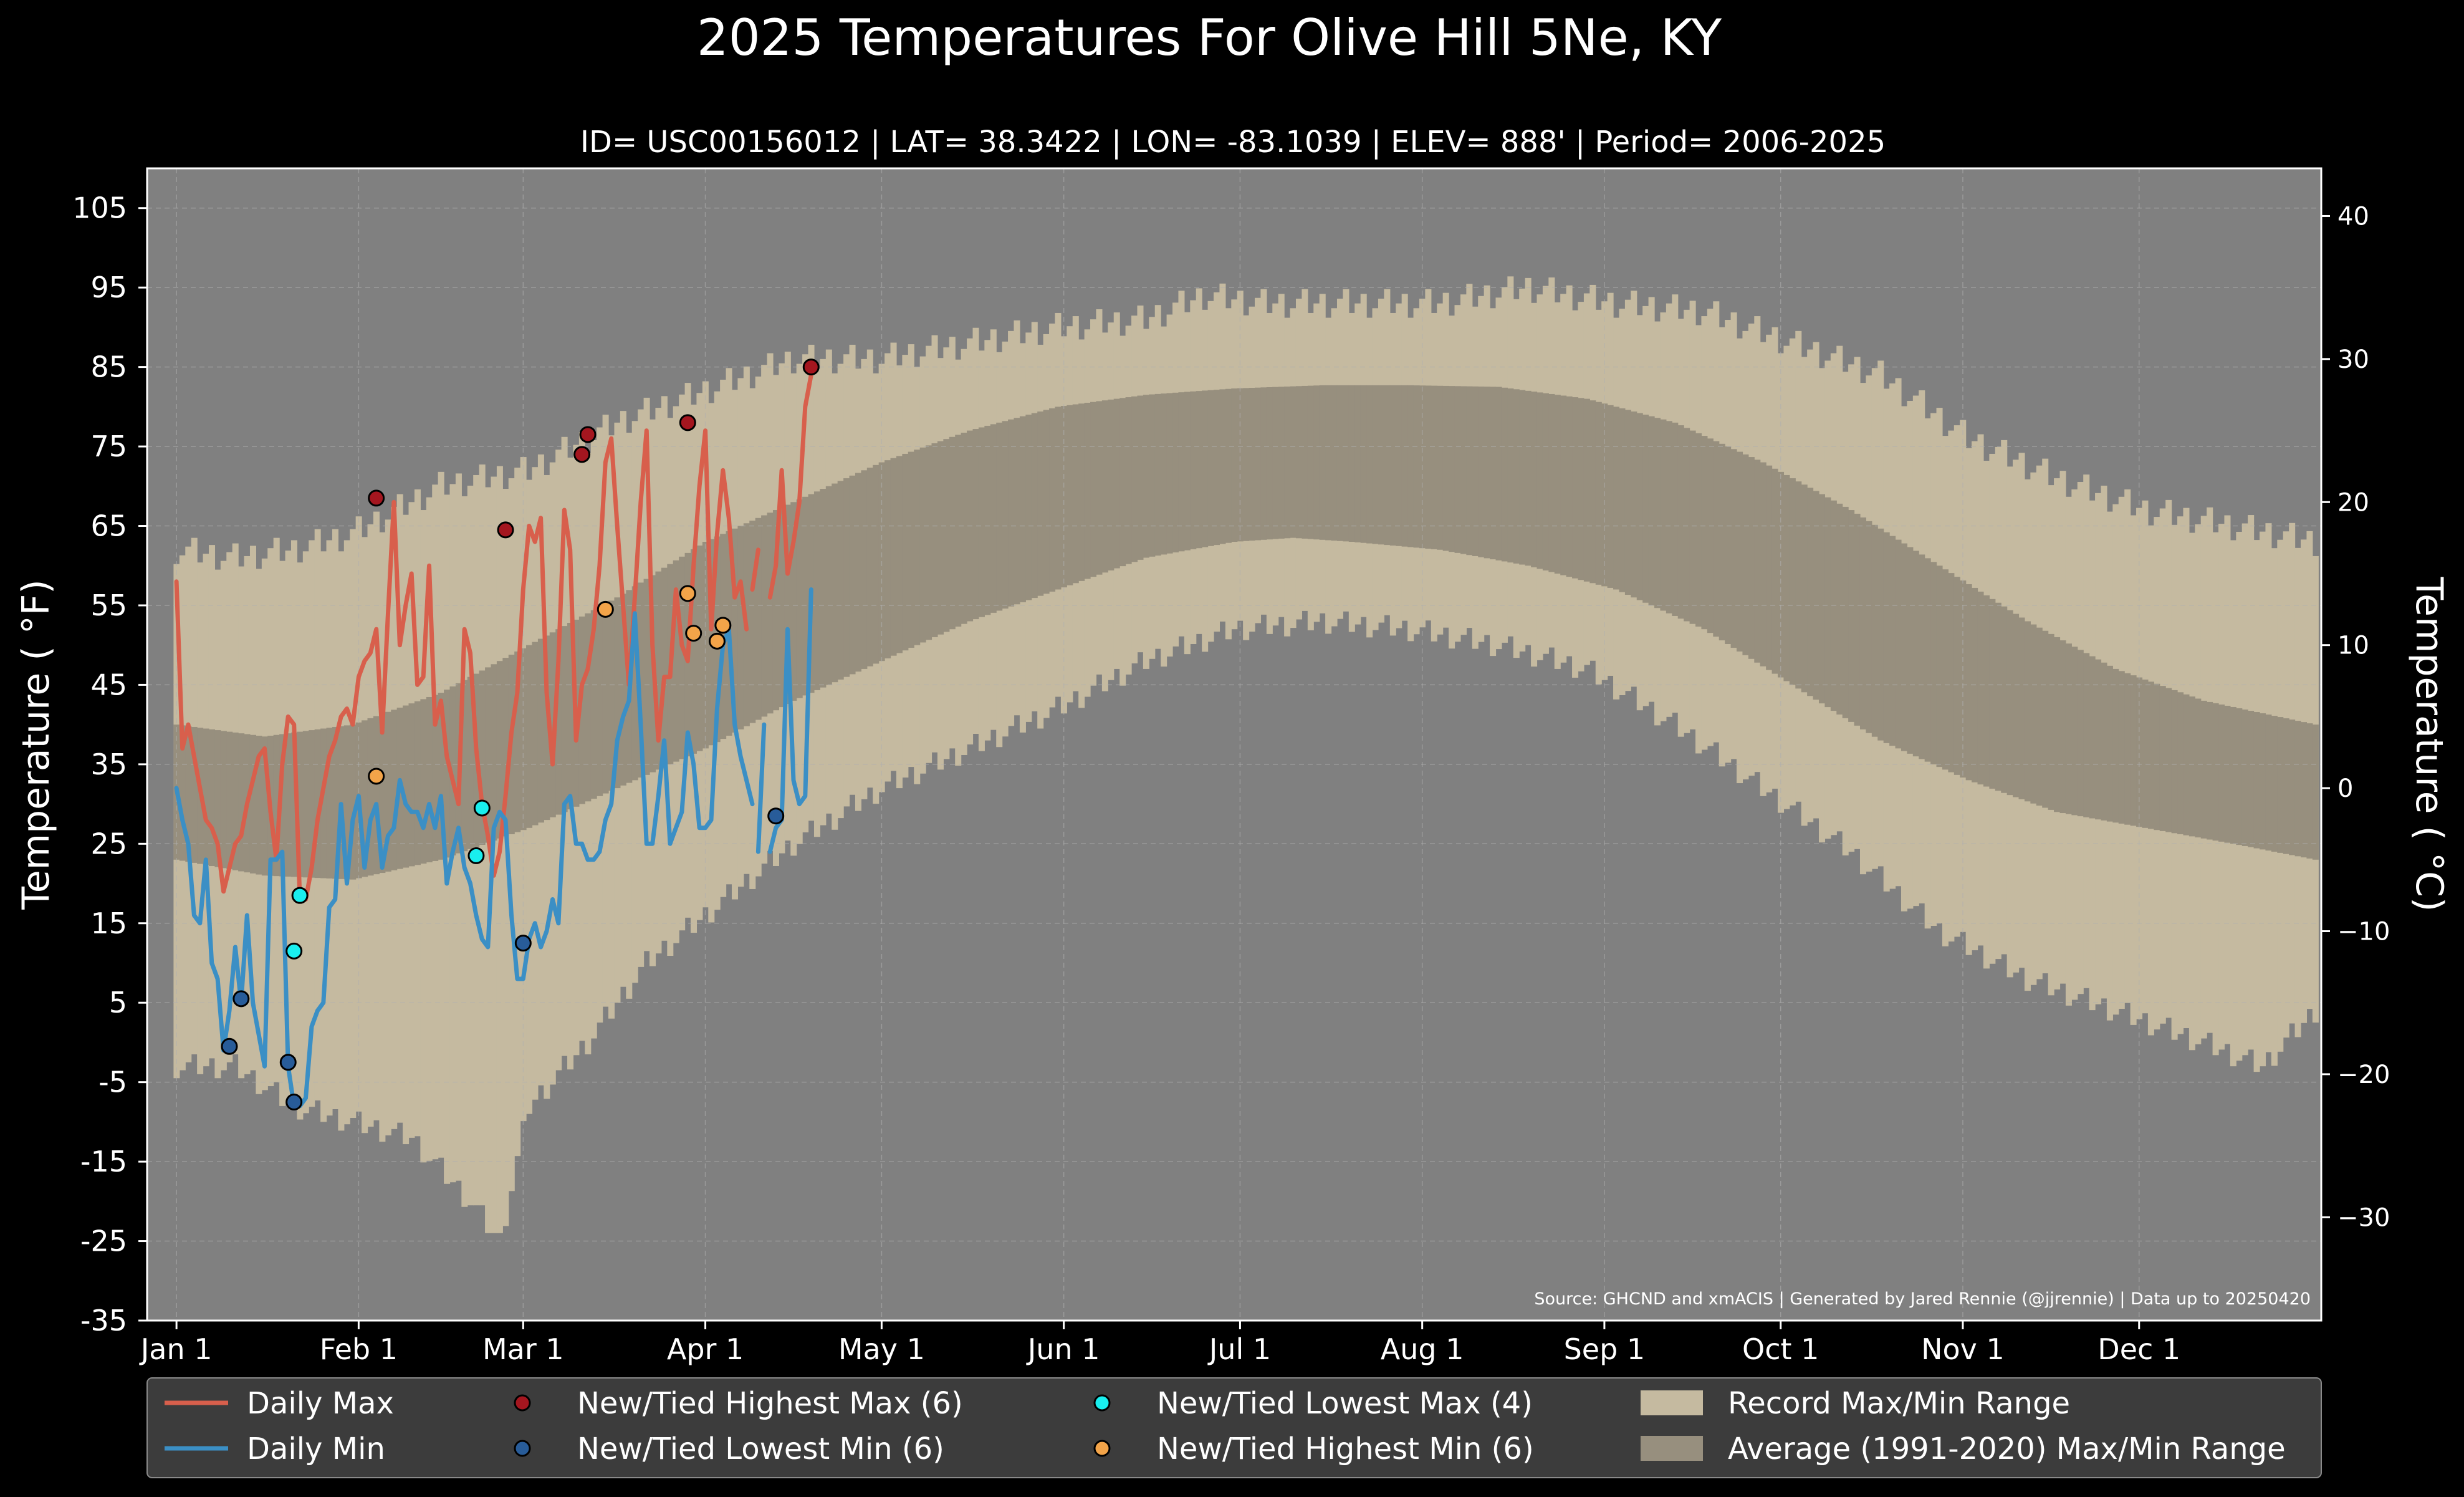 The height and width of the screenshot is (1497, 2464). What do you see at coordinates (523, 1349) in the screenshot?
I see `x-tick-label: Mar 1` at bounding box center [523, 1349].